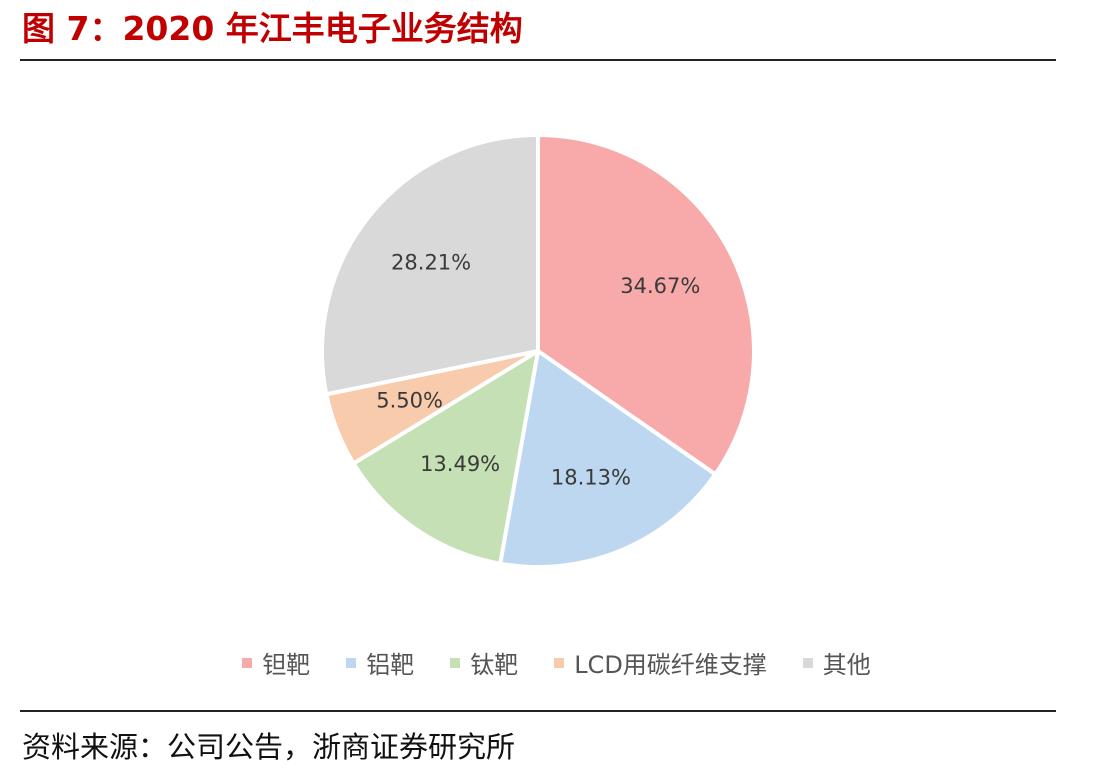 The height and width of the screenshot is (779, 1113). What do you see at coordinates (846, 665) in the screenshot?
I see `legend-label-4: 其他` at bounding box center [846, 665].